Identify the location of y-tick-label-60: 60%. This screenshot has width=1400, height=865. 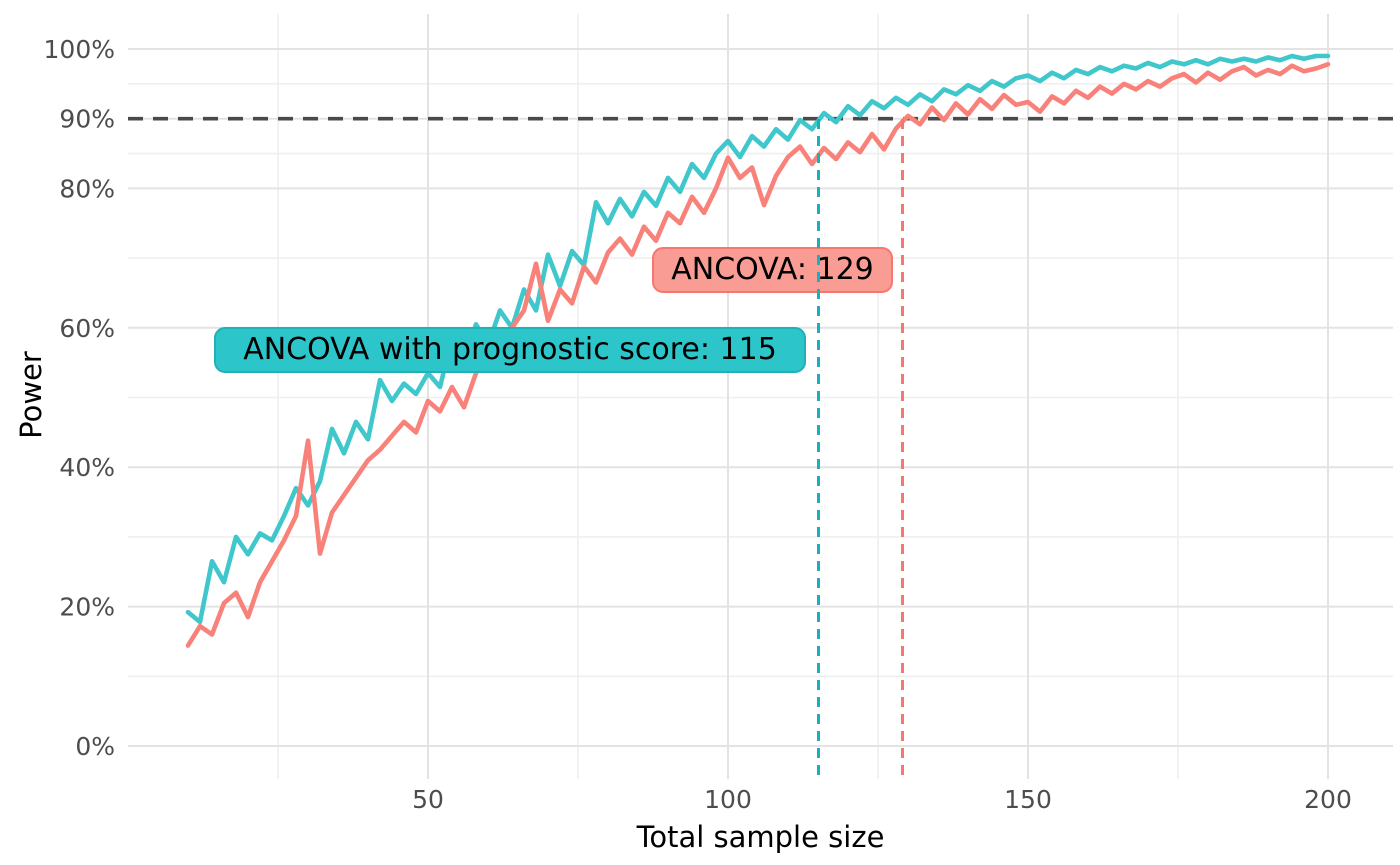
(87, 328).